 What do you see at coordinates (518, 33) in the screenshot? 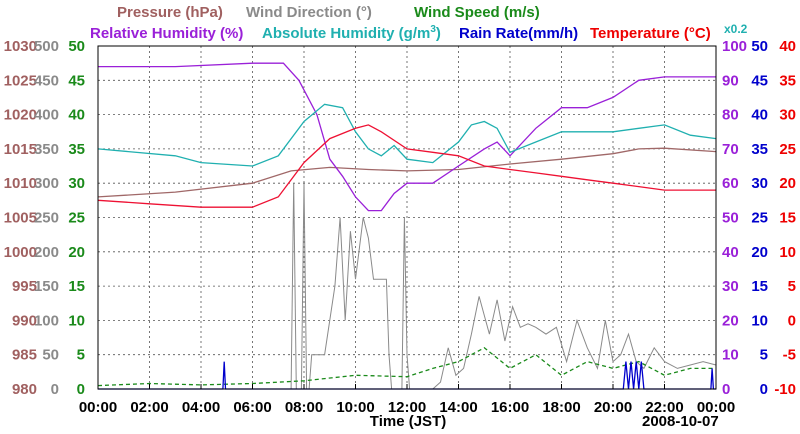
I see `legend-rain-rate: Rain Rate(mm/h)` at bounding box center [518, 33].